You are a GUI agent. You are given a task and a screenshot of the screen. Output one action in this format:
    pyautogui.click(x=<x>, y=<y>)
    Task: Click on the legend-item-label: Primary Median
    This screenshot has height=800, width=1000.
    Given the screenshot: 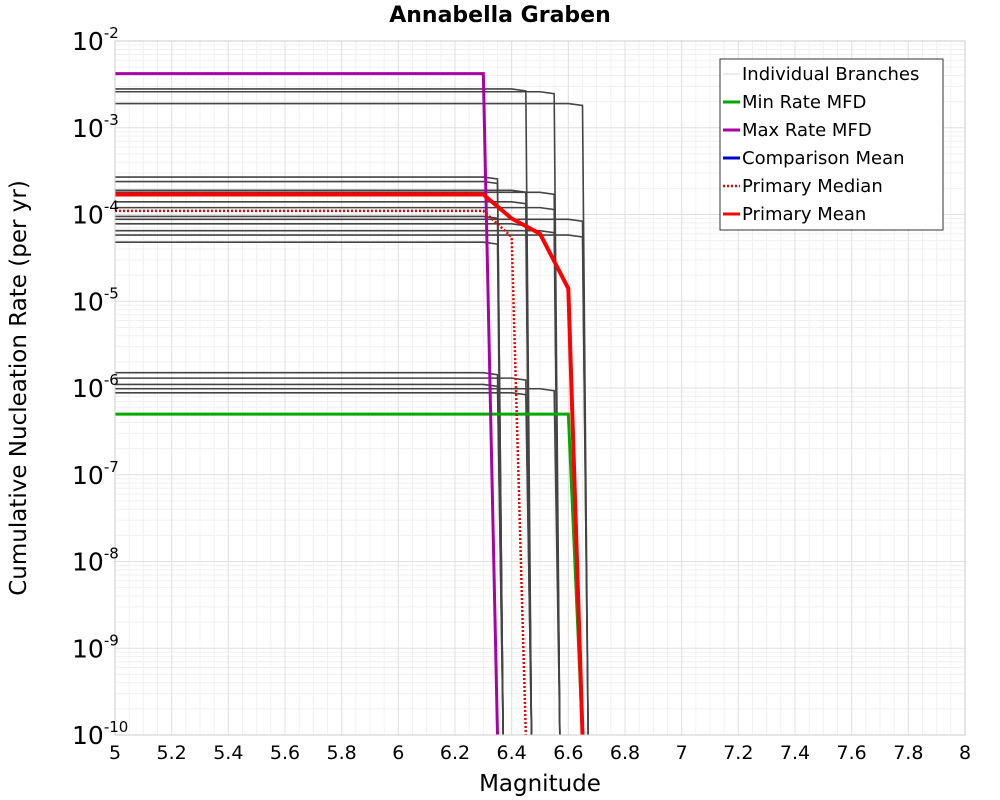 What is the action you would take?
    pyautogui.click(x=812, y=186)
    